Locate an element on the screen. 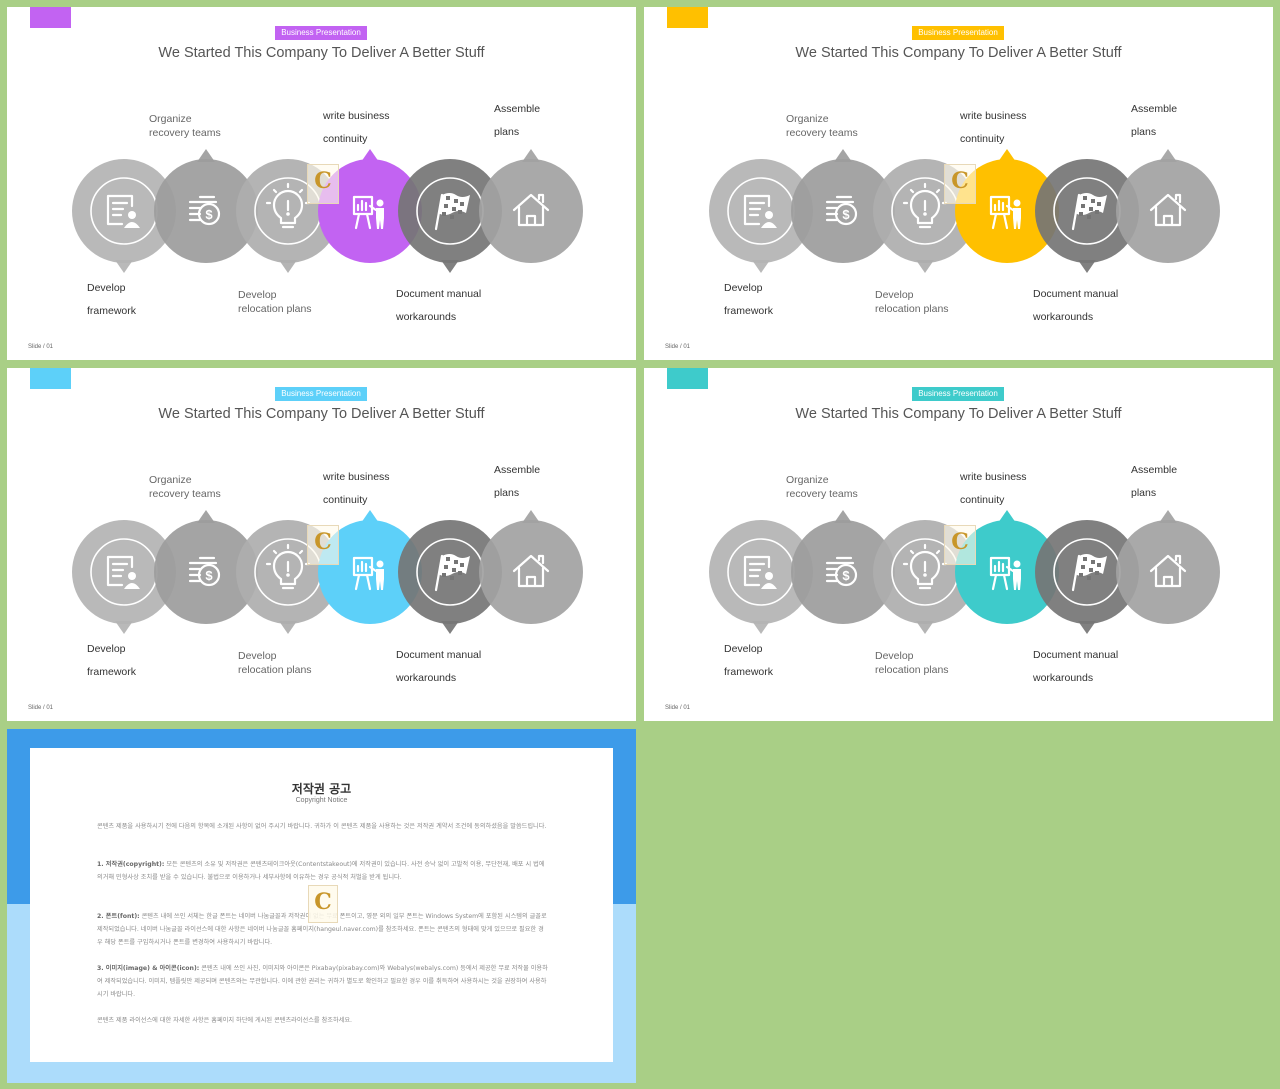  step-label: Assemble plans is located at coordinates (517, 121).